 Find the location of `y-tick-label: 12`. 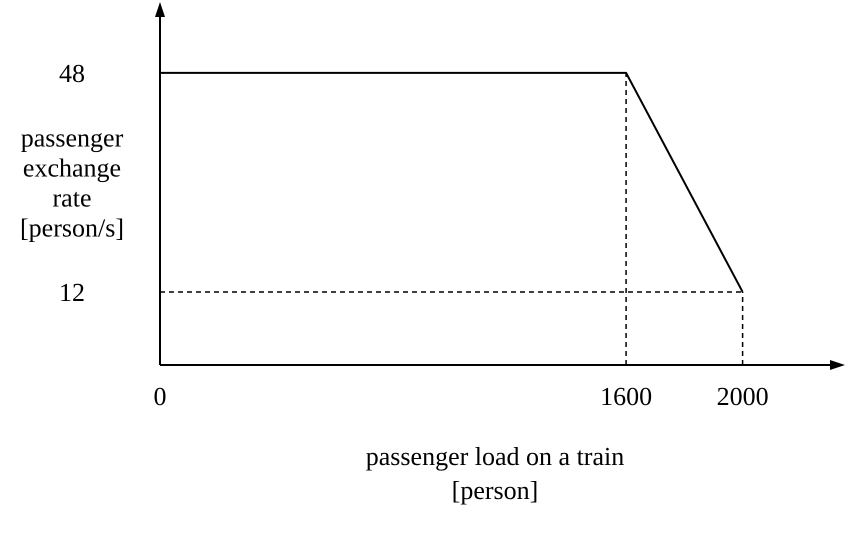

y-tick-label: 12 is located at coordinates (72, 292).